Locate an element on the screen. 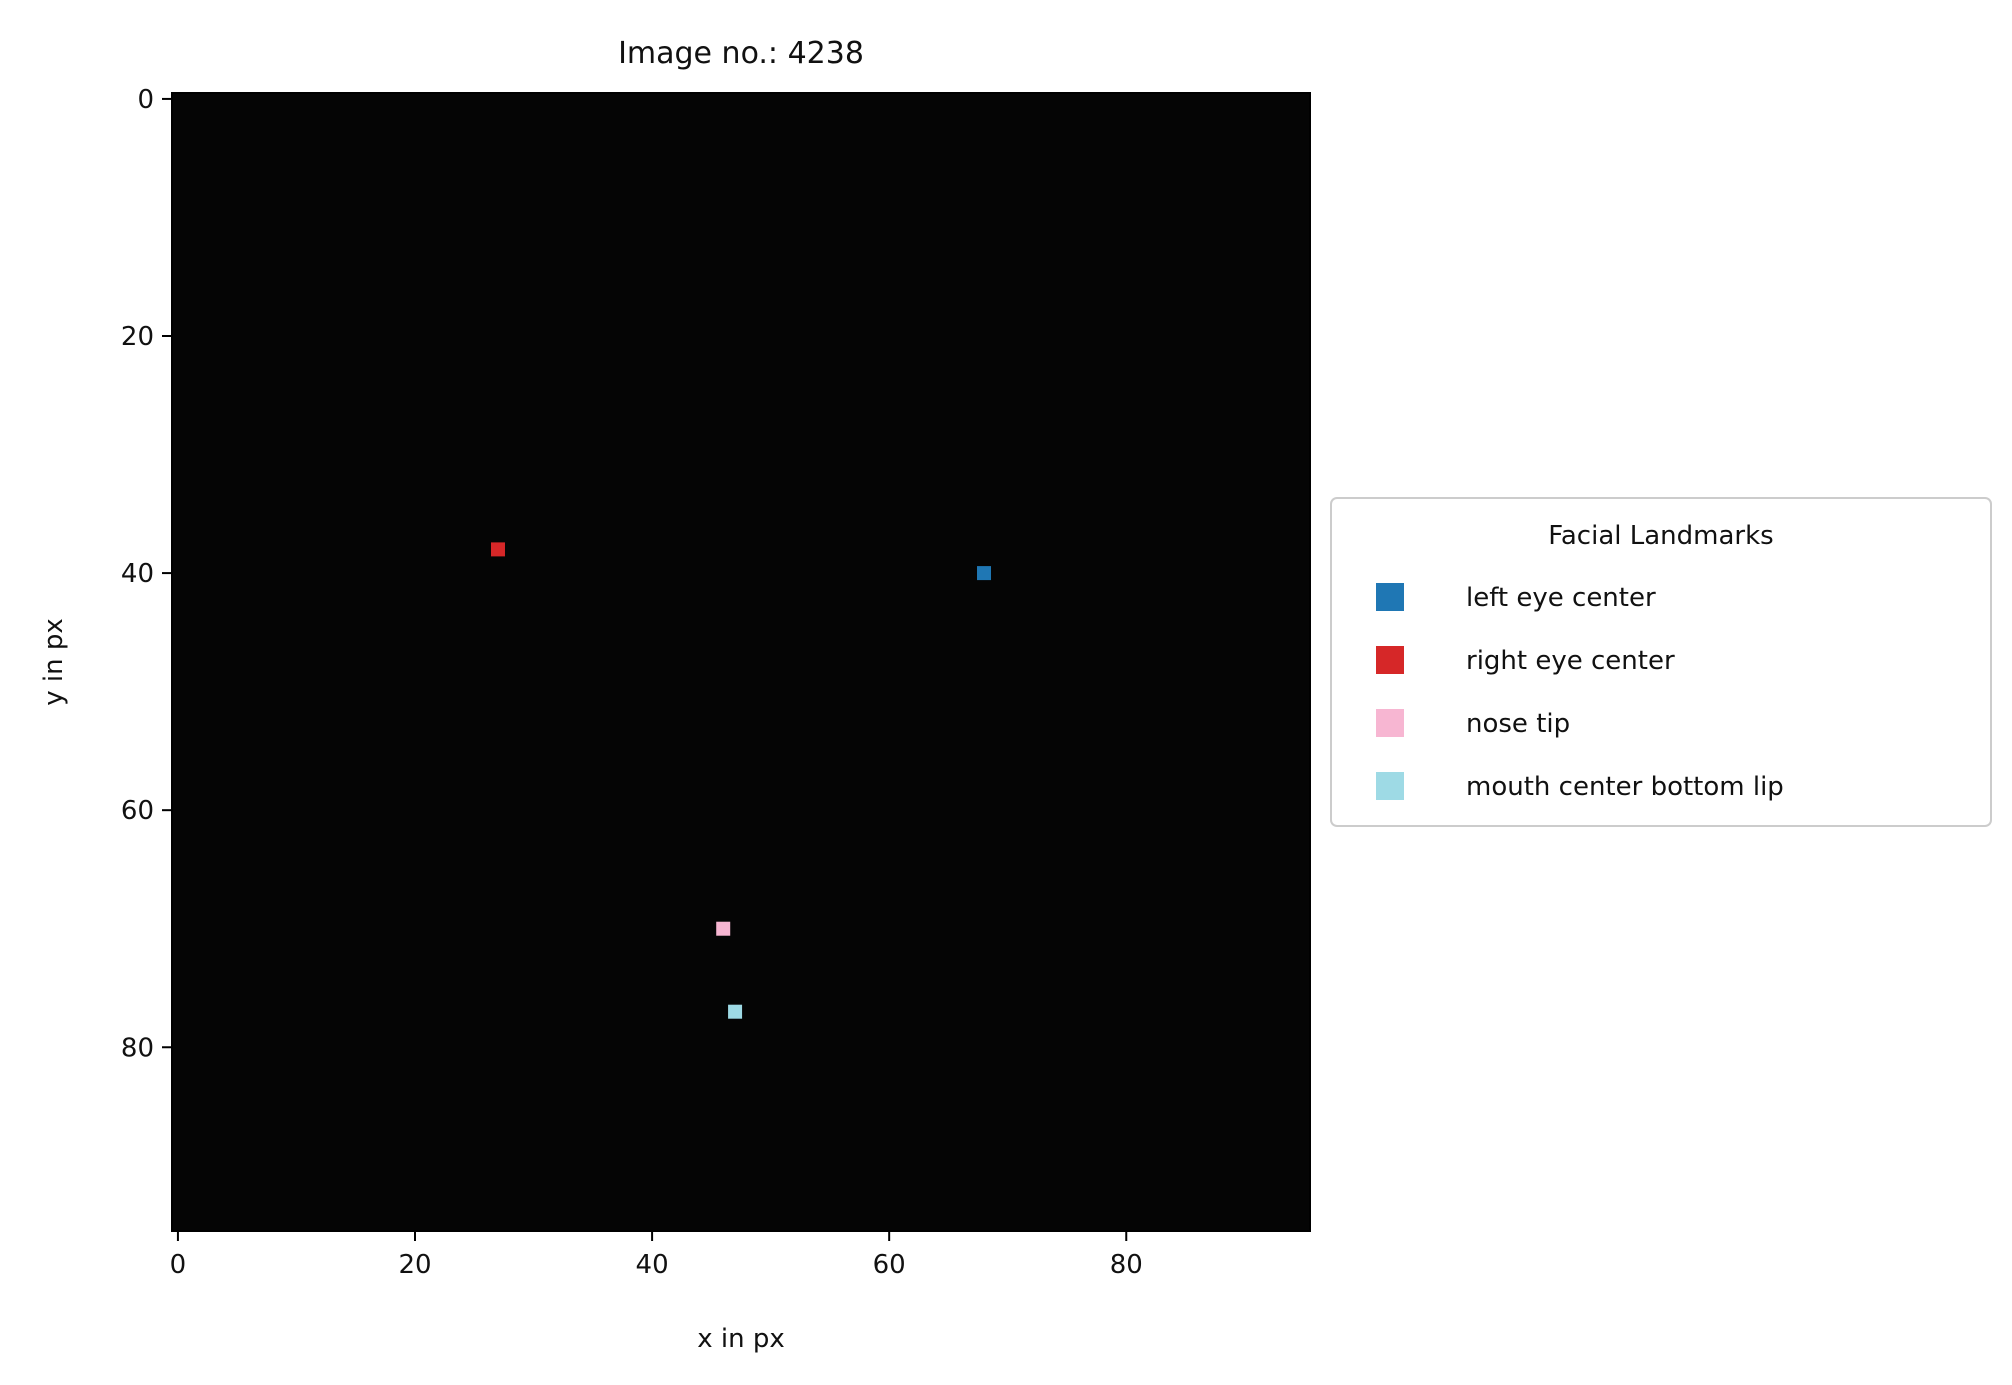  y-tick-label: 20 is located at coordinates (137, 337).